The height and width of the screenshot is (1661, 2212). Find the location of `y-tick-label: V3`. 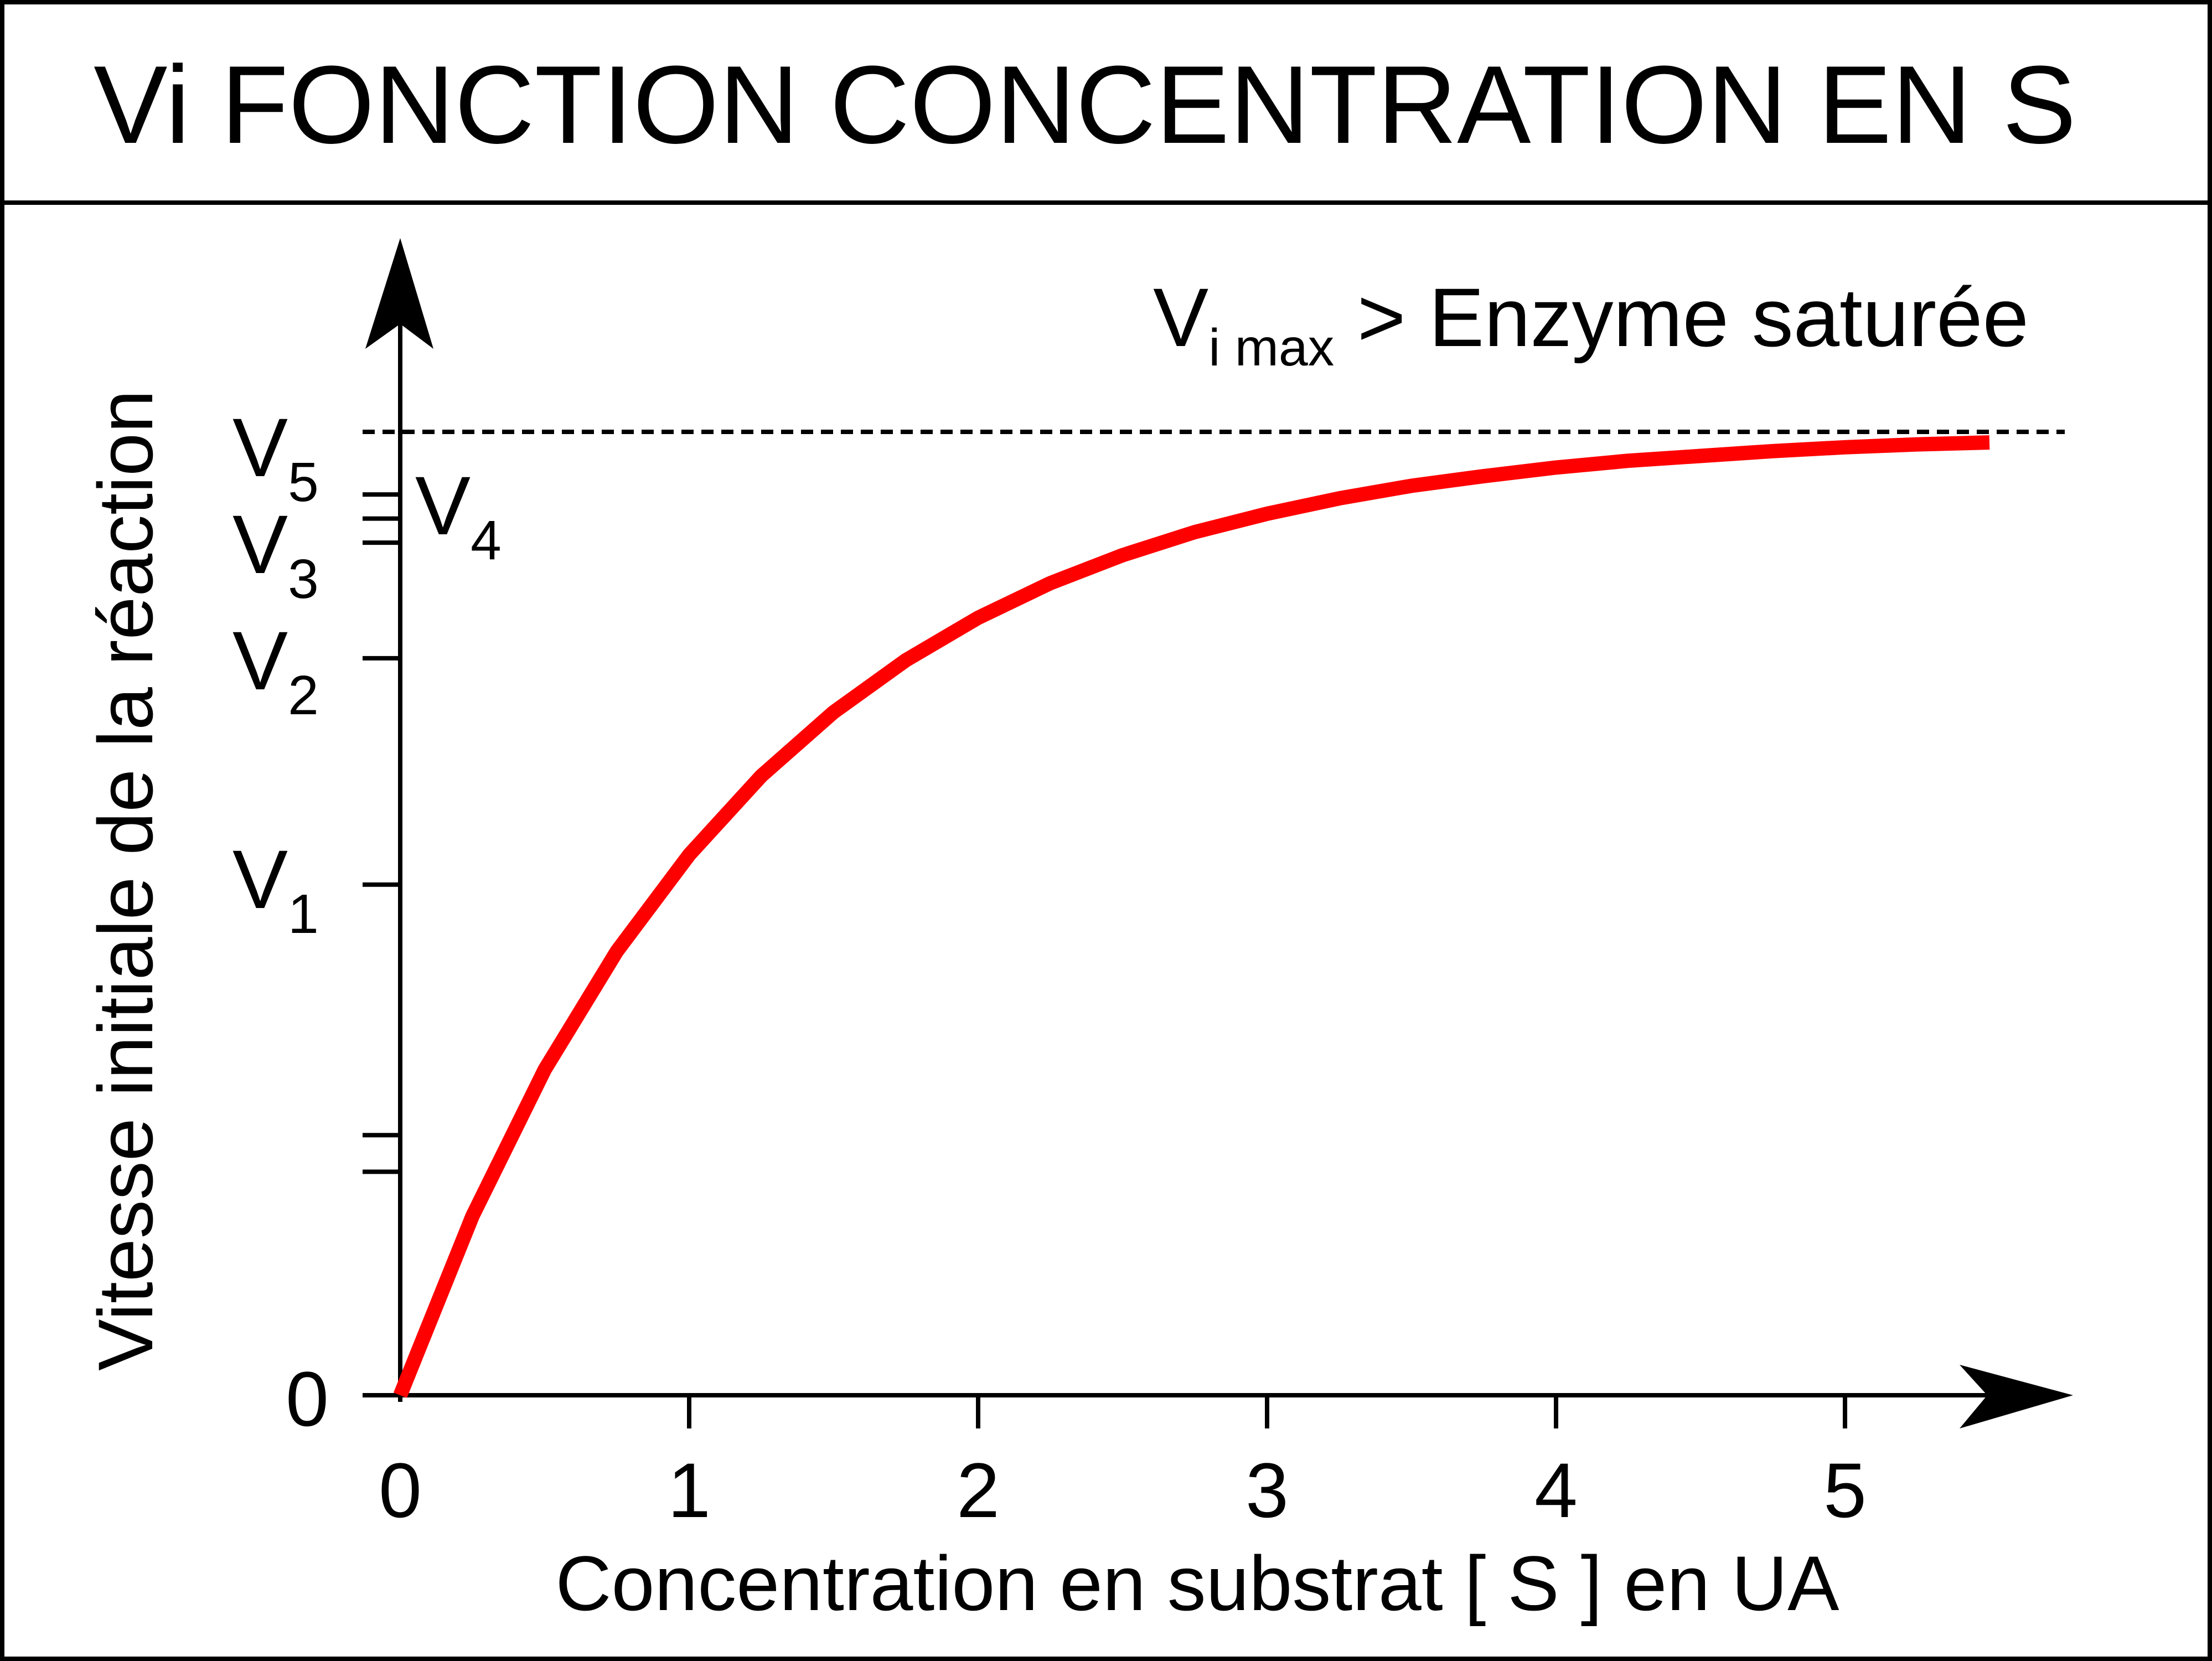

y-tick-label: V3 is located at coordinates (275, 554).